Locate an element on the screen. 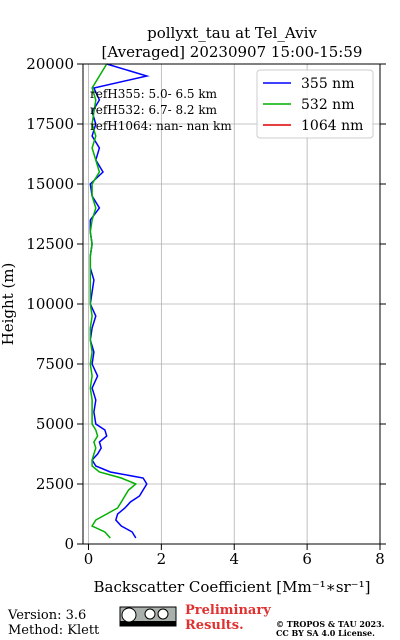  y-tick-label: 10000 is located at coordinates (50, 304).